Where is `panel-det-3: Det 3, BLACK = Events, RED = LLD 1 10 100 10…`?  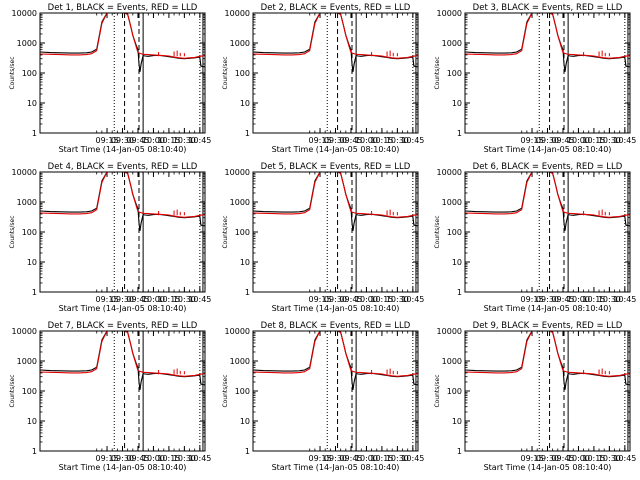
panel-det-3: Det 3, BLACK = Events, RED = LLD 1 10 100 10… is located at coordinates (535, 78).